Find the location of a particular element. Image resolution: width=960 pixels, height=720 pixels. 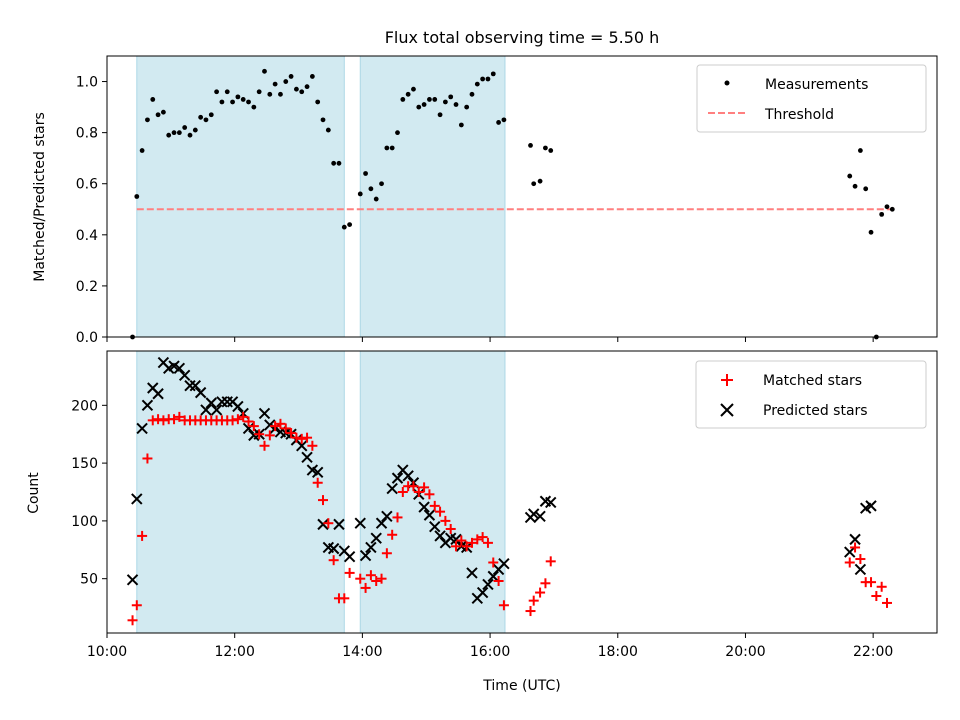

y-tick-label: 0.2 is located at coordinates (87, 287).